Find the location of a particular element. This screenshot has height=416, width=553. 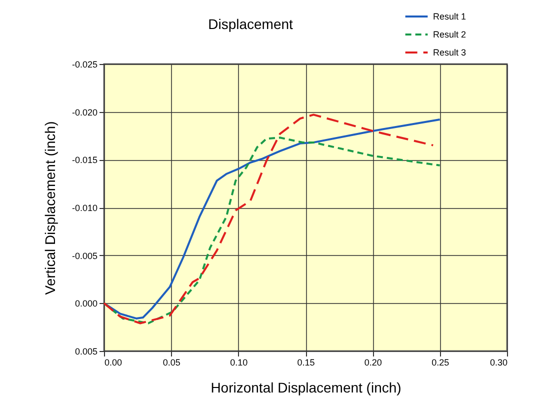

y-tick-label: -0.020 is located at coordinates (85, 112).